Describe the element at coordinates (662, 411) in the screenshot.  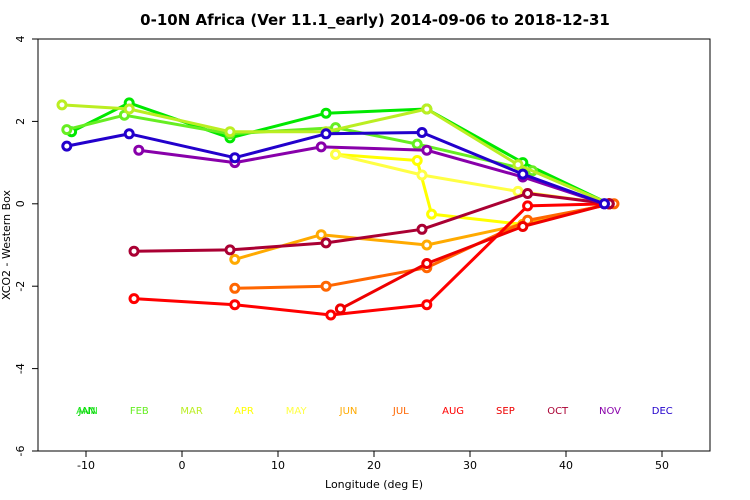
I see `month-label-dec: DEC` at that location.